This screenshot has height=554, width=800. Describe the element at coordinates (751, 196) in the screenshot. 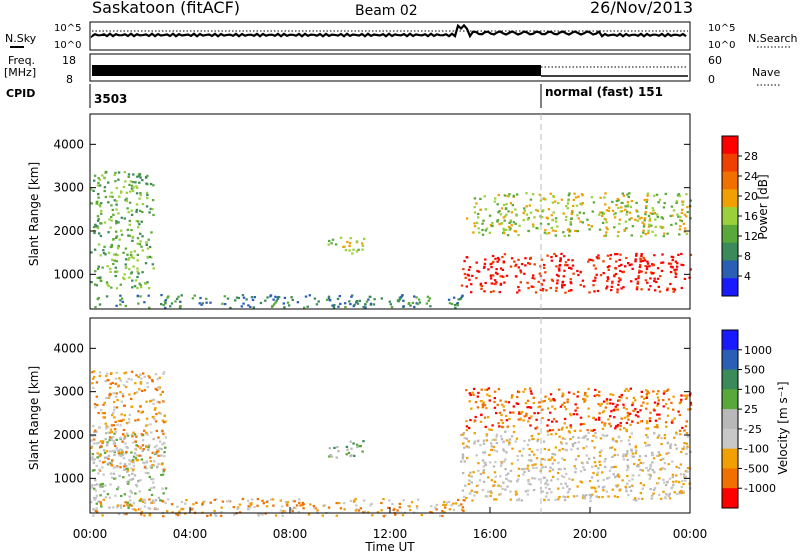

I see `colorbar-tick-label: 20` at that location.